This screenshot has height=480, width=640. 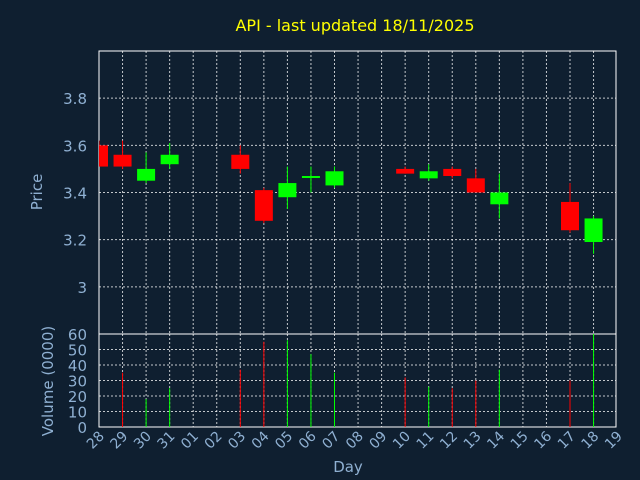 What do you see at coordinates (379, 441) in the screenshot?
I see `x-tick-label: 09` at bounding box center [379, 441].